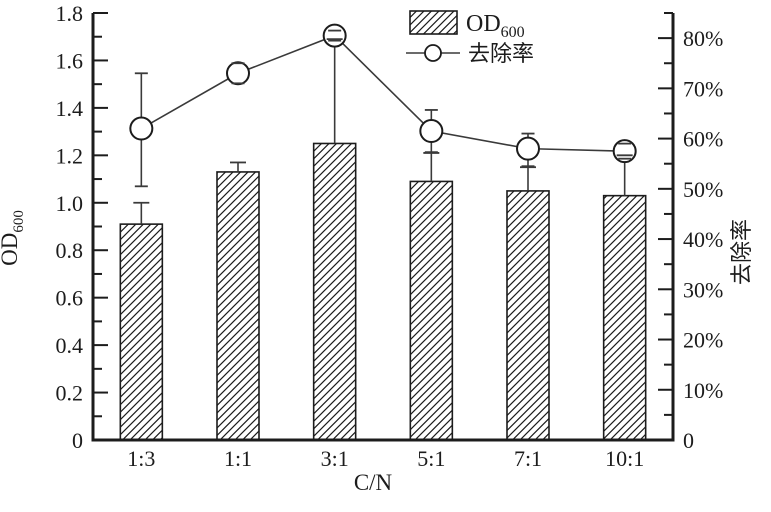 The height and width of the screenshot is (512, 771). What do you see at coordinates (70, 155) in the screenshot?
I see `left-tick-label: 1.2` at bounding box center [70, 155].